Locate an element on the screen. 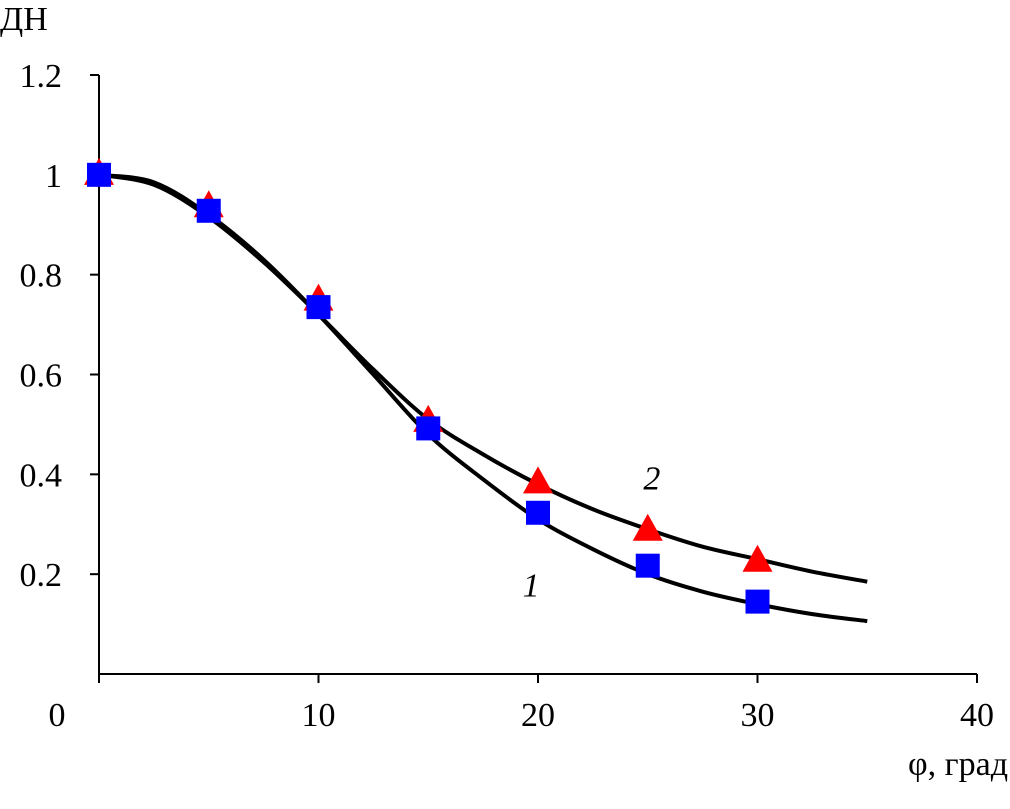 This screenshot has height=809, width=1010. y-axis-label: ДН is located at coordinates (24, 19).